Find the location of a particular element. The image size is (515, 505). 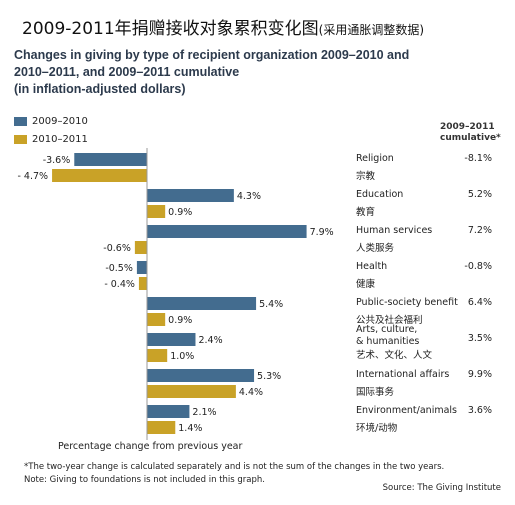

data-label-2009-2010-5: 2.4% is located at coordinates (210, 340).